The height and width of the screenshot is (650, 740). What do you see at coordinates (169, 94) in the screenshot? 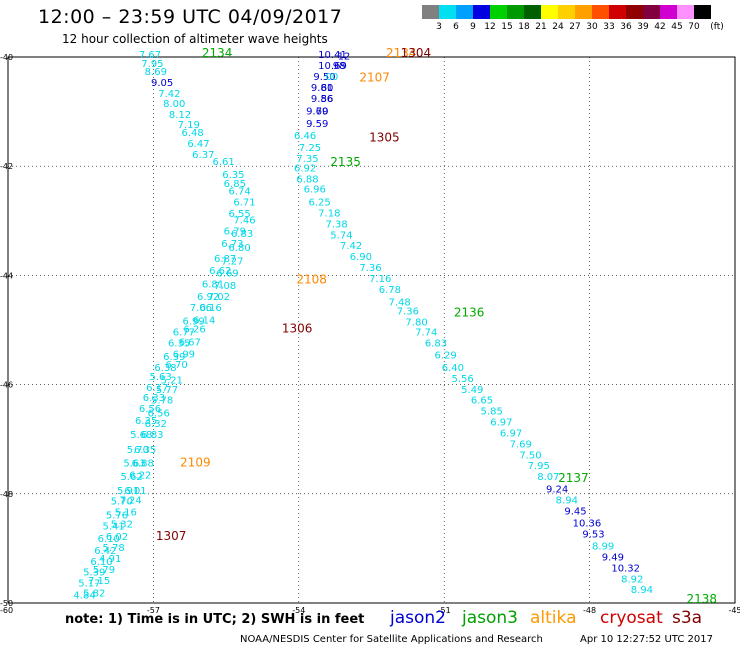
I see `wave-height-value: 7.42` at bounding box center [169, 94].